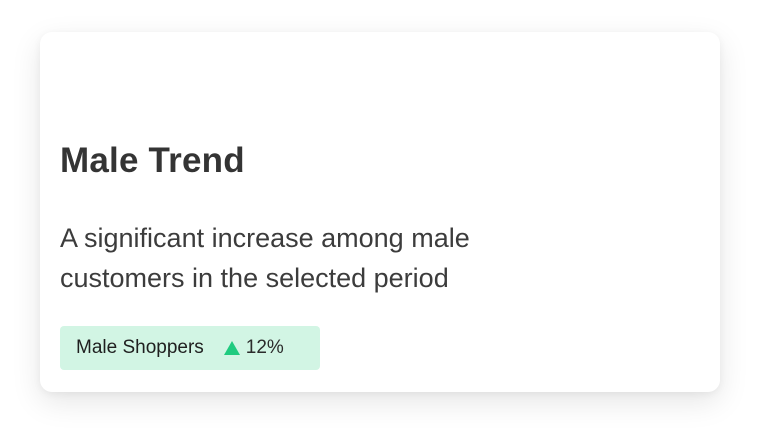 This screenshot has width=760, height=440. Describe the element at coordinates (231, 348) in the screenshot. I see `triangle-up-icon` at that location.